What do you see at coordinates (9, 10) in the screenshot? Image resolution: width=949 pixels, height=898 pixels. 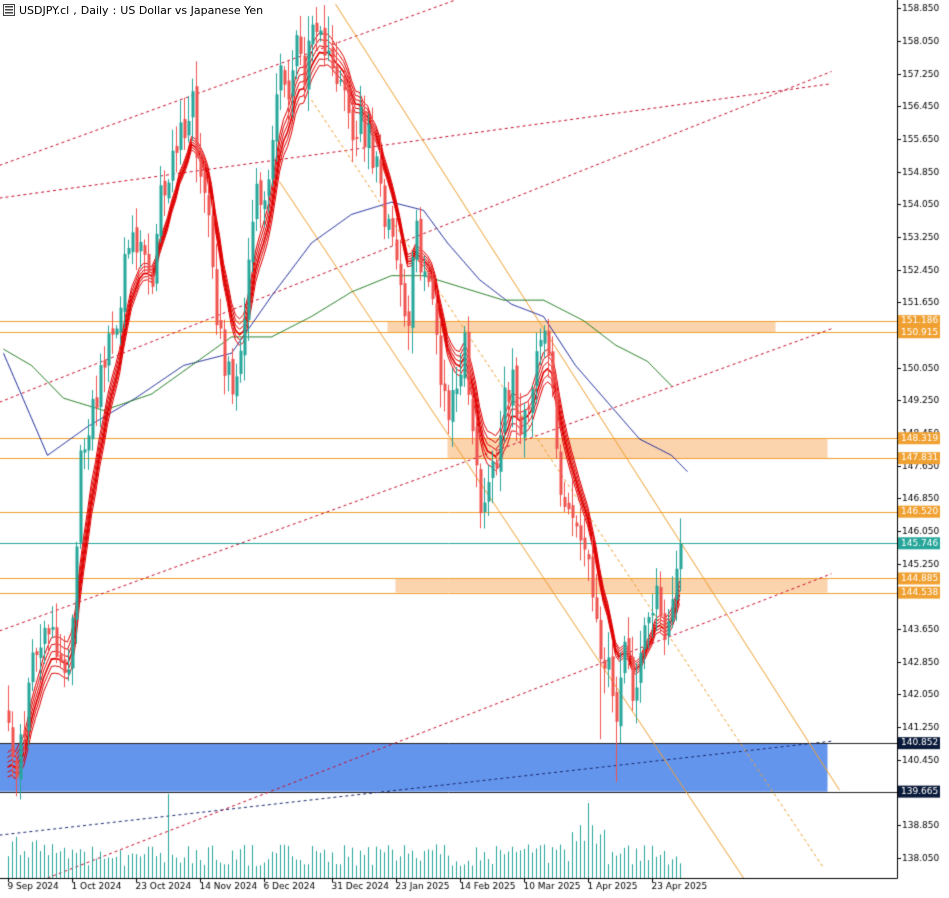 I see `symbol-window-icon` at bounding box center [9, 10].